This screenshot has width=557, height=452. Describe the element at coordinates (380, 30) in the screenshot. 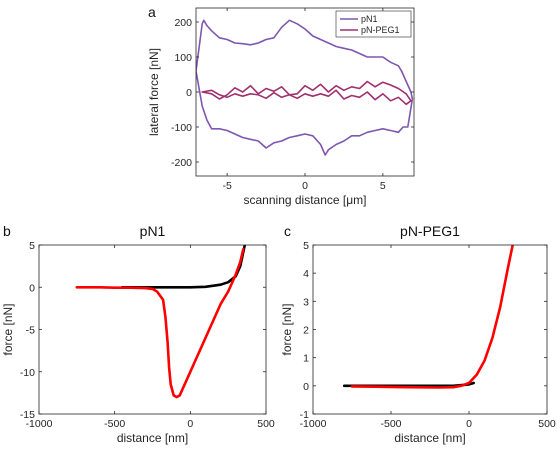

I see `legend-label: pN-PEG1` at that location.